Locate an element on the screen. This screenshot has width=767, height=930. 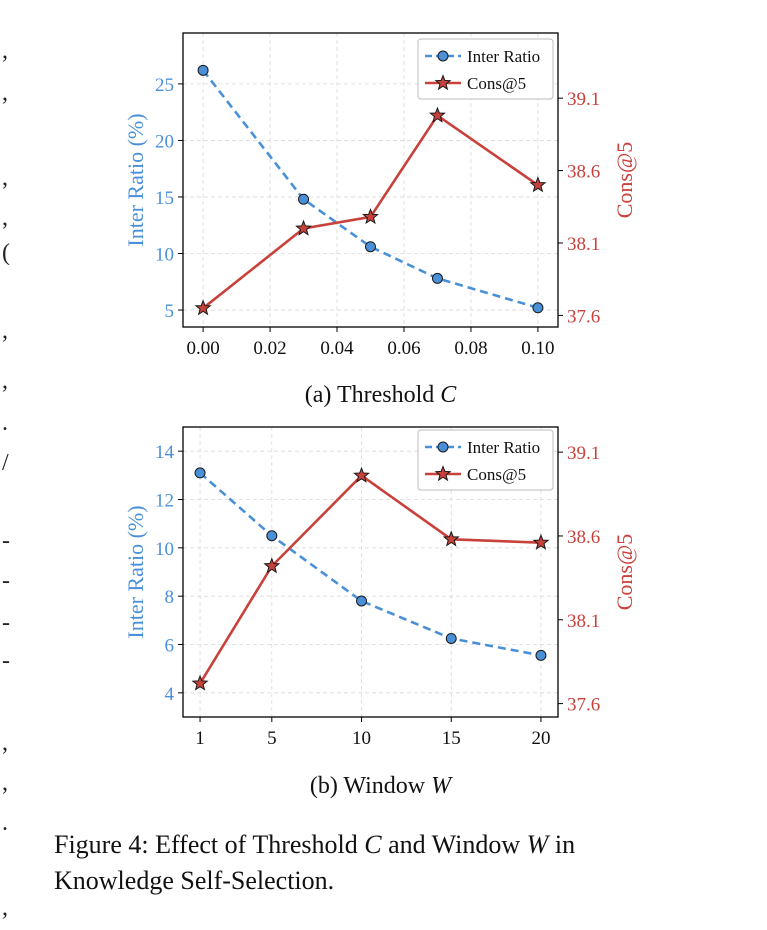
x-tick-label: 0.10 is located at coordinates (537, 348).